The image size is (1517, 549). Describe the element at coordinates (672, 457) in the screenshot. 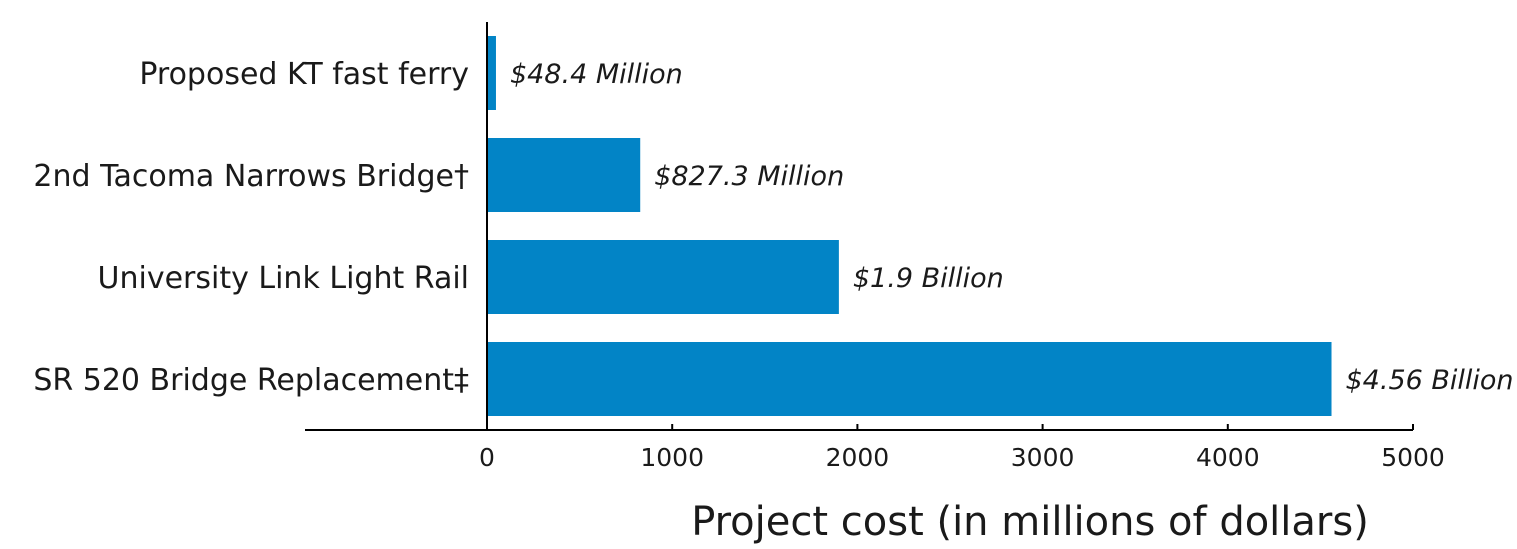

I see `x-tick-label: 1000` at that location.